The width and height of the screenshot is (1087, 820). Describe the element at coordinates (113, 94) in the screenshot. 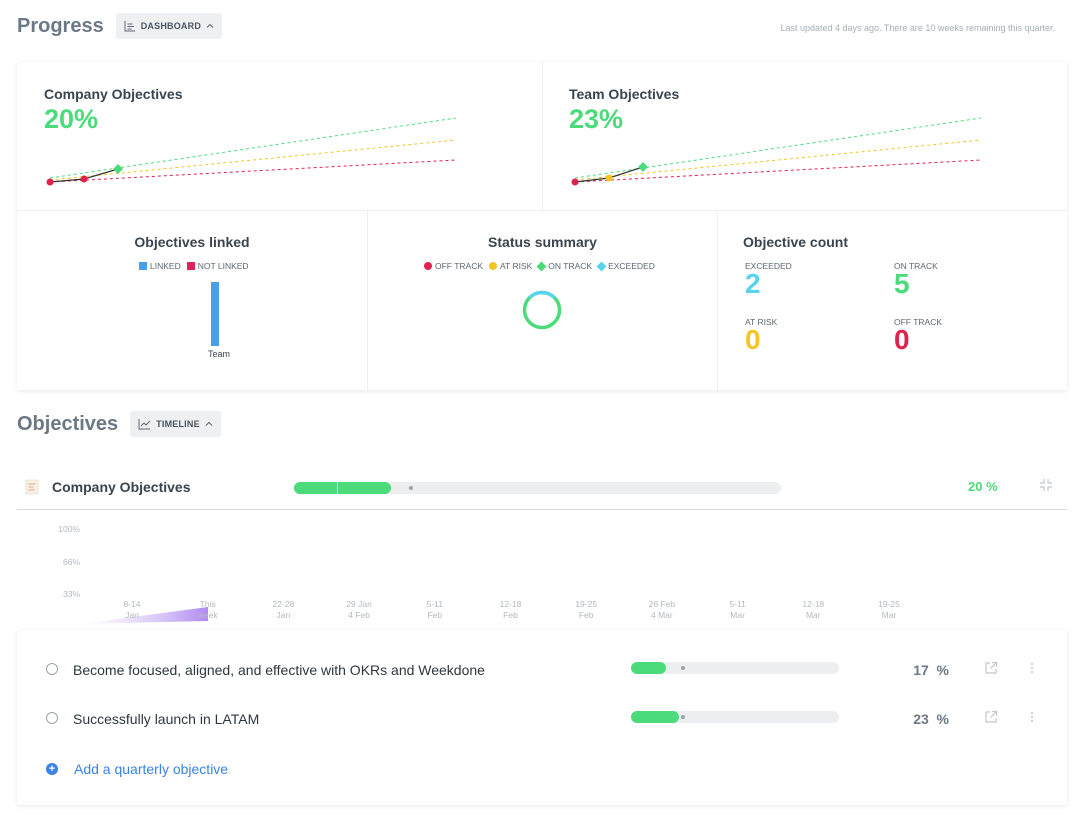

I see `company-objectives-title: Company Objectives` at that location.